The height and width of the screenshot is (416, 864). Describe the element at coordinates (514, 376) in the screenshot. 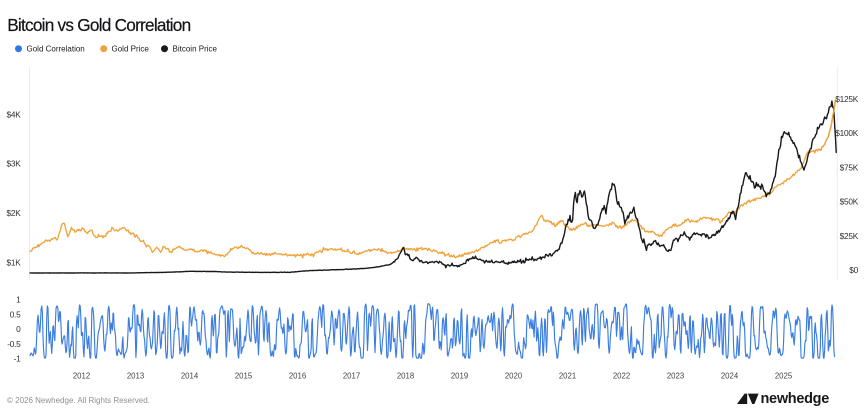

I see `svg-text: 2020` at that location.